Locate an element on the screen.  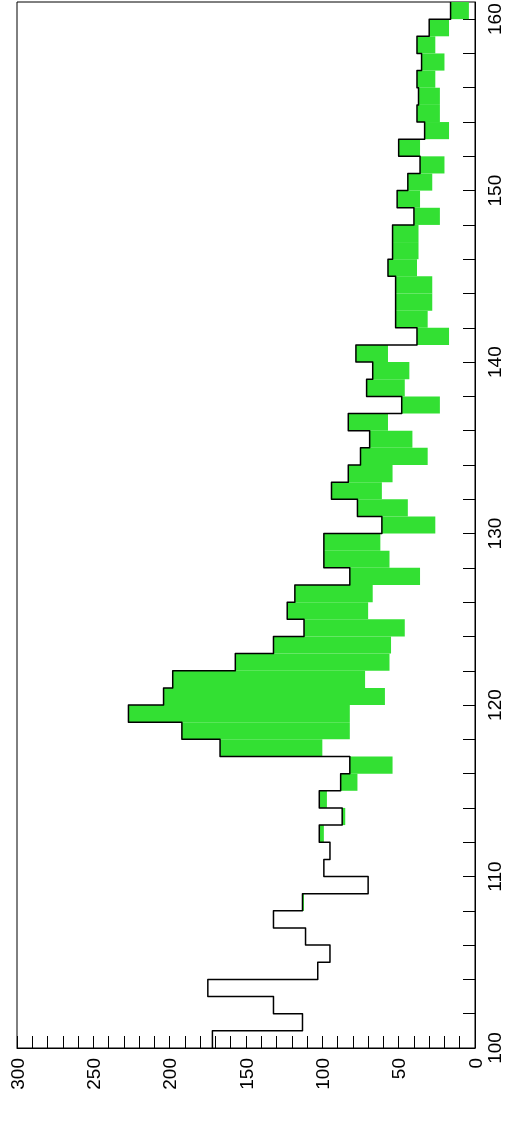
x-tick-label: 200 is located at coordinates (170, 1074).